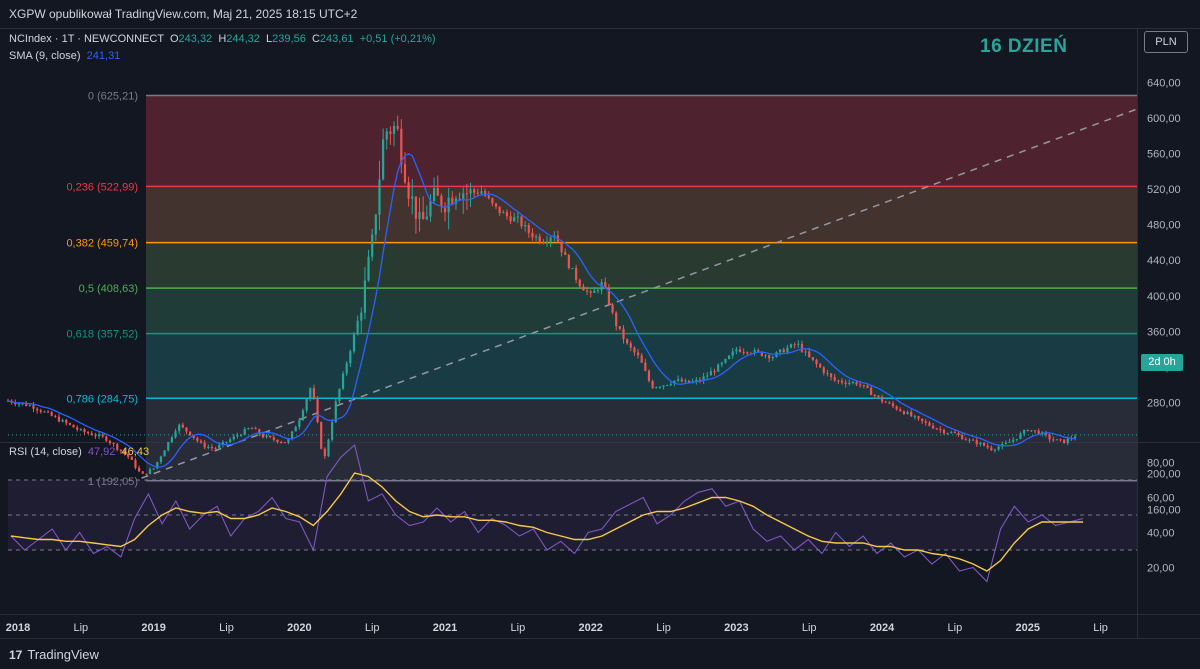 Image resolution: width=1200 pixels, height=669 pixels. Describe the element at coordinates (315, 39) in the screenshot. I see `close-label: C` at that location.